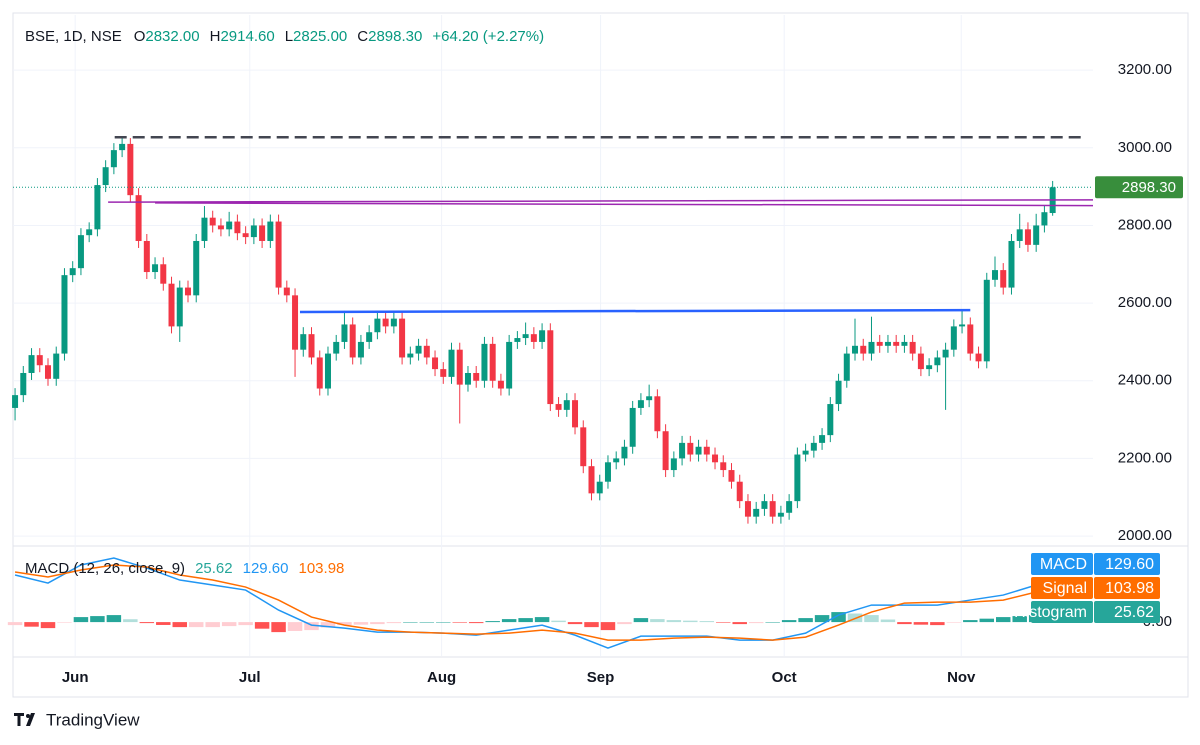  What do you see at coordinates (93, 719) in the screenshot?
I see `brand-name: TradingView` at bounding box center [93, 719].